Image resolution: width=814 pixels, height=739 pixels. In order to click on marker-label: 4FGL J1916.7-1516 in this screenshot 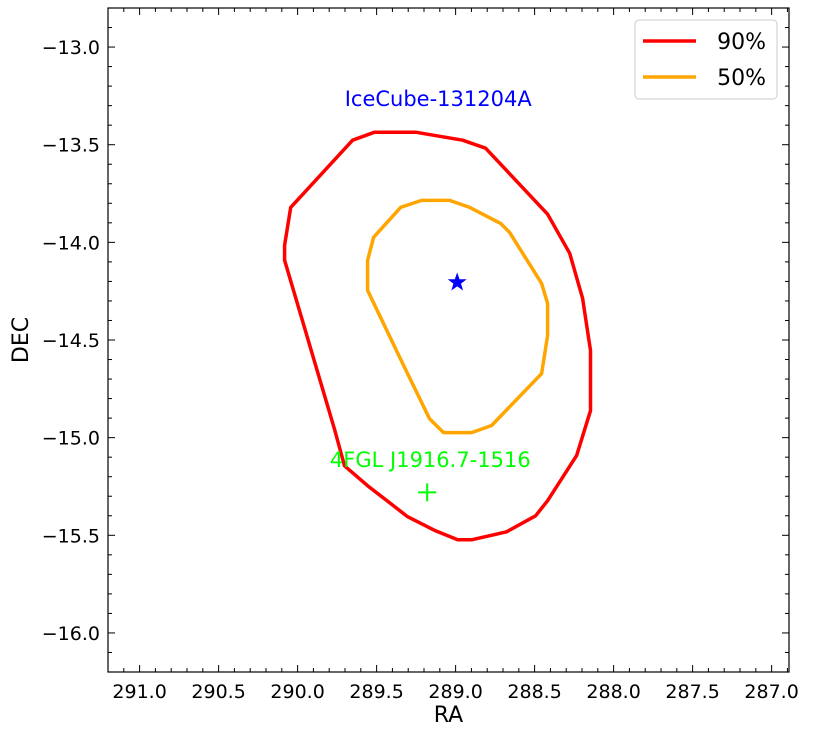, I will do `click(430, 460)`.